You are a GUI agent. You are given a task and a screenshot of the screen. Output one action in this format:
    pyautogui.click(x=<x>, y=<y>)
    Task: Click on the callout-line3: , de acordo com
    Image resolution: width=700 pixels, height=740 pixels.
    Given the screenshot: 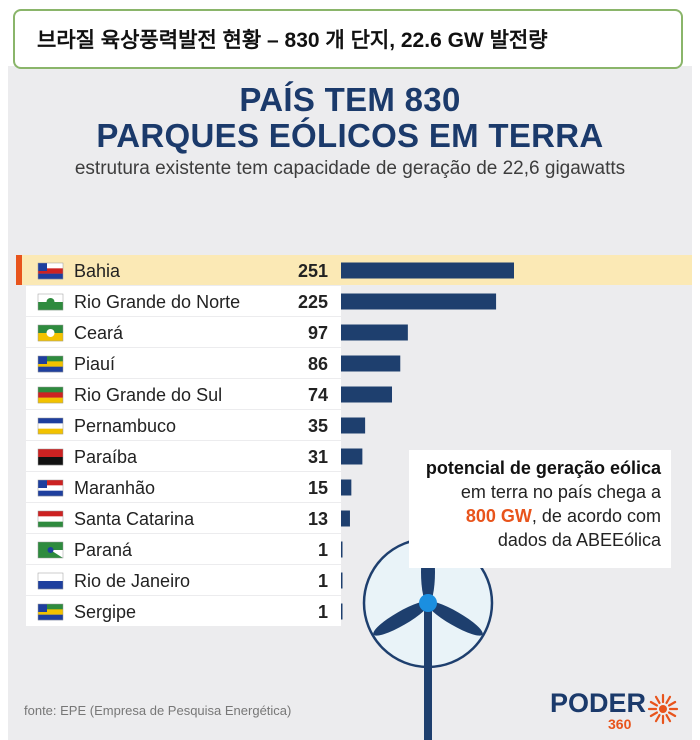 What is the action you would take?
    pyautogui.click(x=596, y=516)
    